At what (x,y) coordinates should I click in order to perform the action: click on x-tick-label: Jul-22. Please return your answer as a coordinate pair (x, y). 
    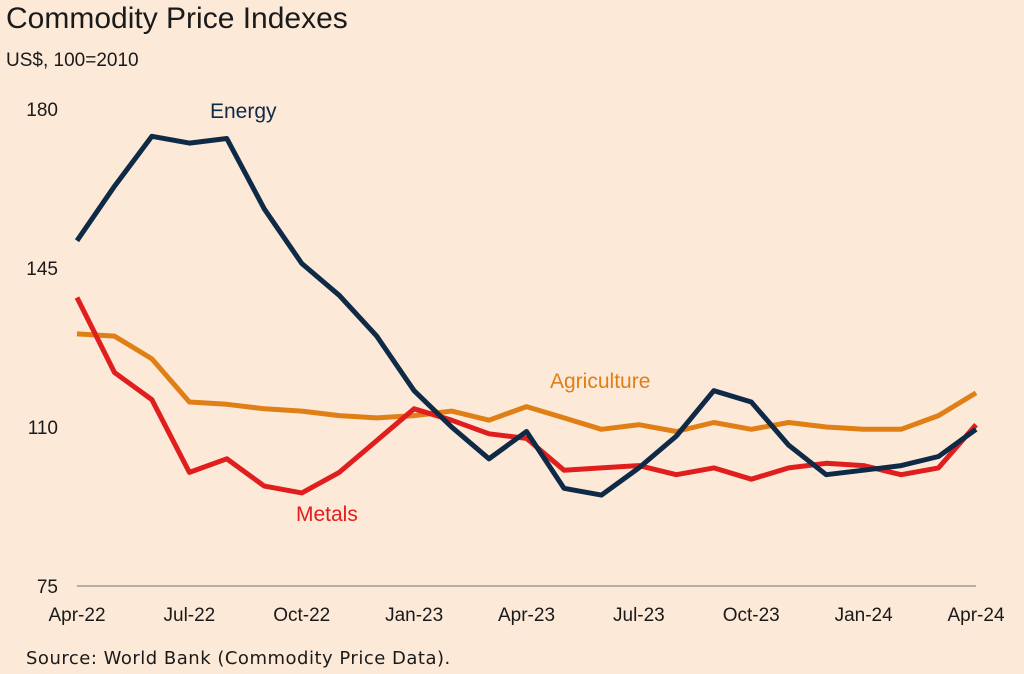
    Looking at the image, I should click on (190, 615).